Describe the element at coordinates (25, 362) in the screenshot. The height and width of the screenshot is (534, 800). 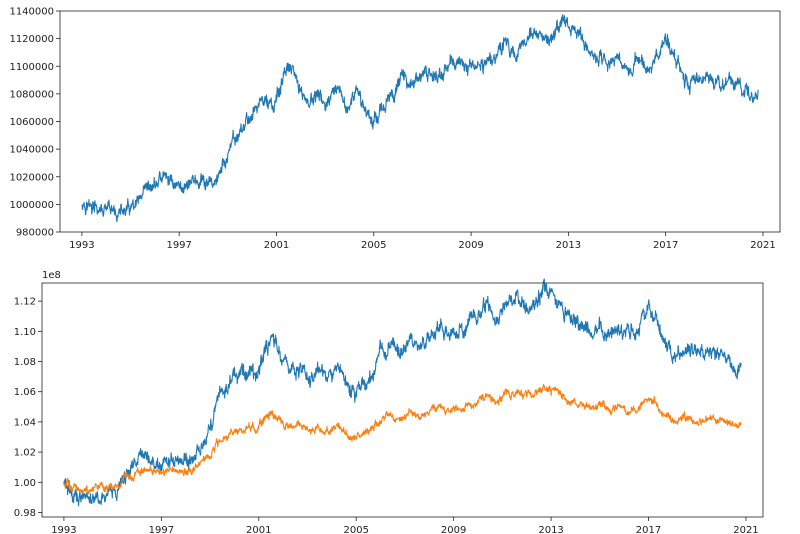
I see `y-tick-label: 1.08` at that location.